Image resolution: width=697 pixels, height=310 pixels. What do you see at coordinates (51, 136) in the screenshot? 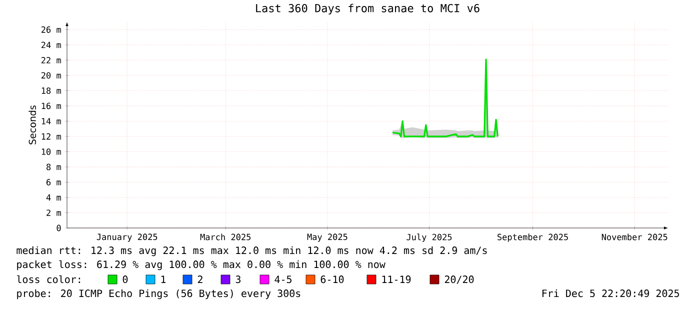
I see `y-tick-label: 12 m` at bounding box center [51, 136].